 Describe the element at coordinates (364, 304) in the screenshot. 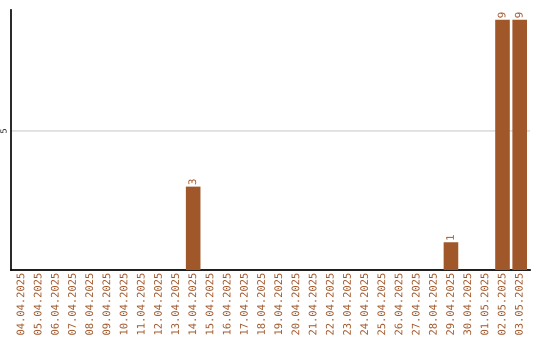

I see `x-tick-label: 24.04.2025` at that location.